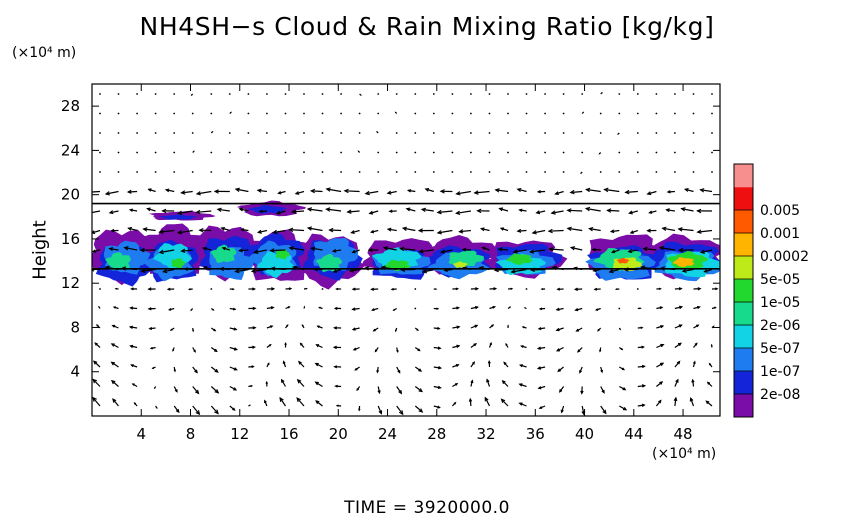  Describe the element at coordinates (141, 434) in the screenshot. I see `x-tick-label: 4` at that location.